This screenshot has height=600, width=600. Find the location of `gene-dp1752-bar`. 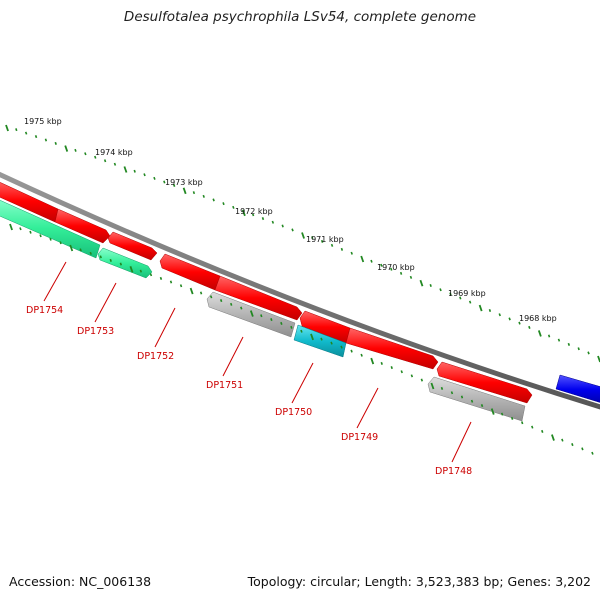

gene-dp1752-bar is located at coordinates (190, 272).